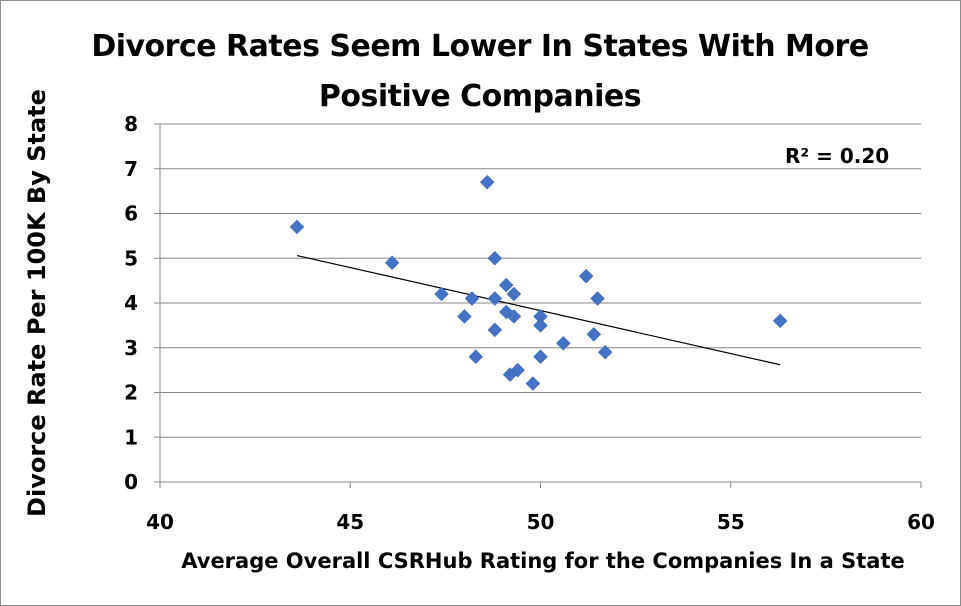 The height and width of the screenshot is (606, 961). I want to click on chart-title-line-2: Positive Companies, so click(480, 96).